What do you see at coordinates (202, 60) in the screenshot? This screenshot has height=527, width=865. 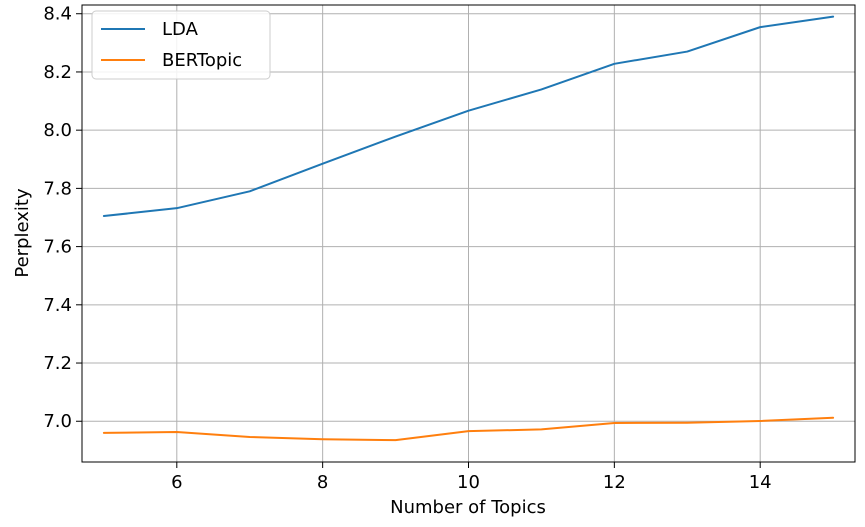 I see `legend-label-bertopic: BERTopic` at bounding box center [202, 60].